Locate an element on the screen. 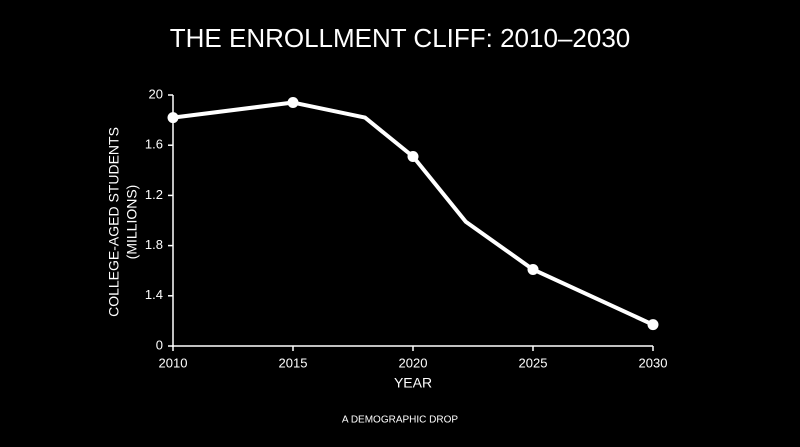  x-tick-label: 2015 is located at coordinates (293, 362).